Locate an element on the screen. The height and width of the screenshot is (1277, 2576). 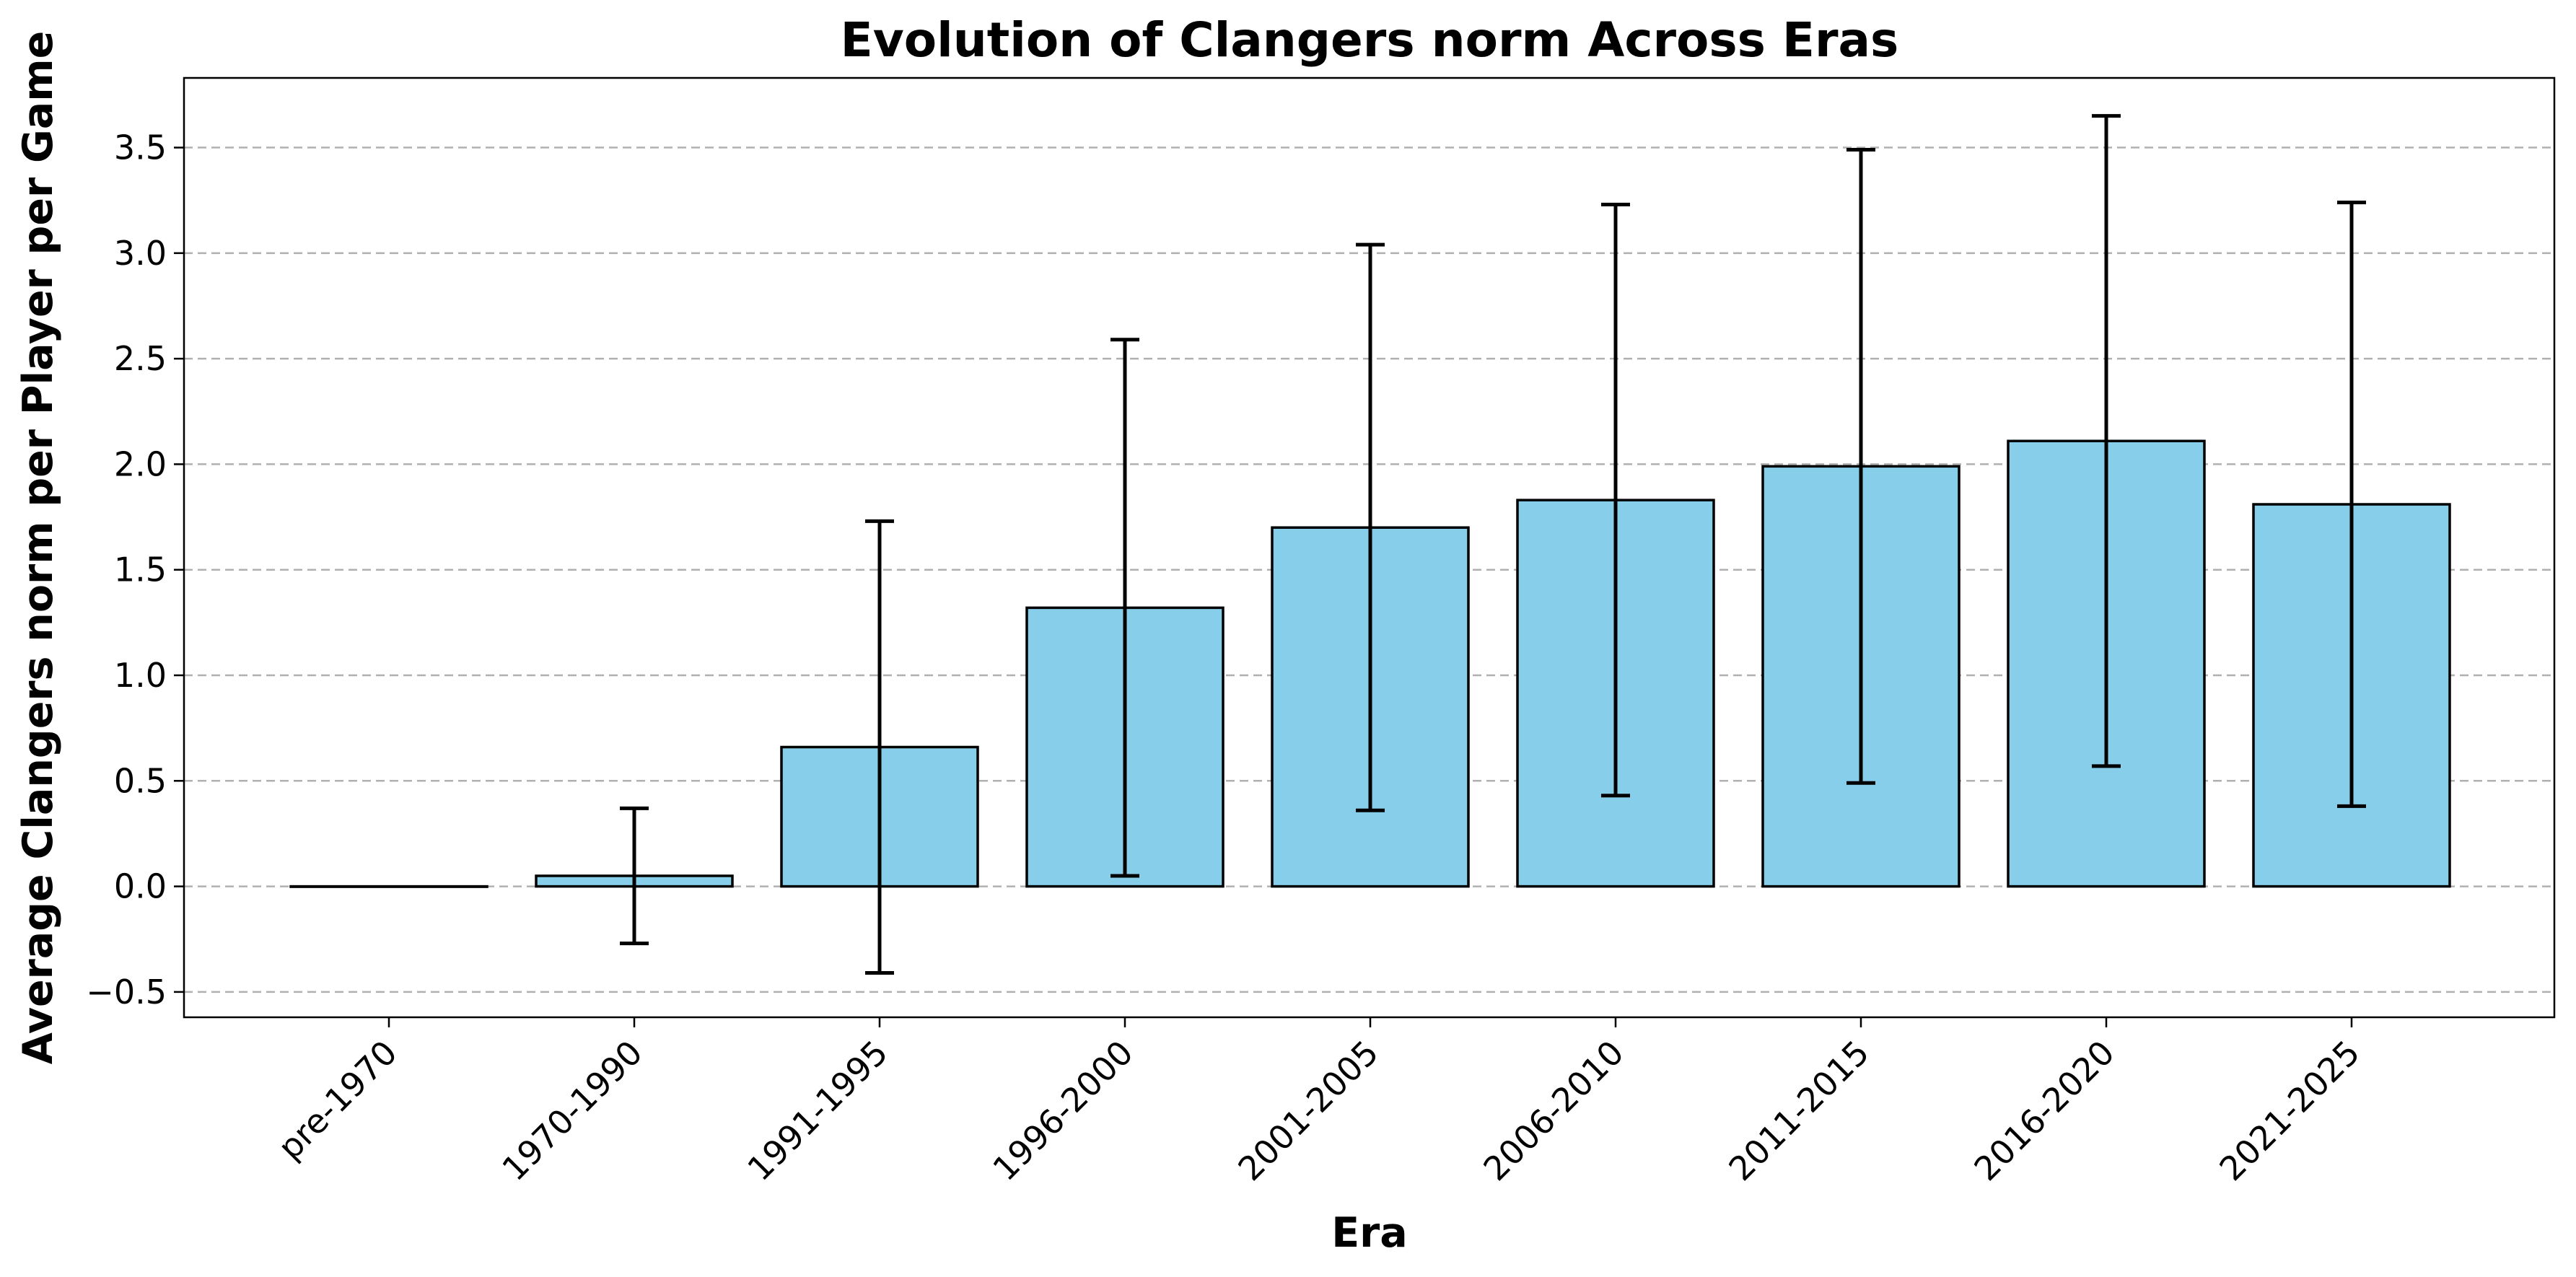
y-tick-label: 1.0 is located at coordinates (140, 675).